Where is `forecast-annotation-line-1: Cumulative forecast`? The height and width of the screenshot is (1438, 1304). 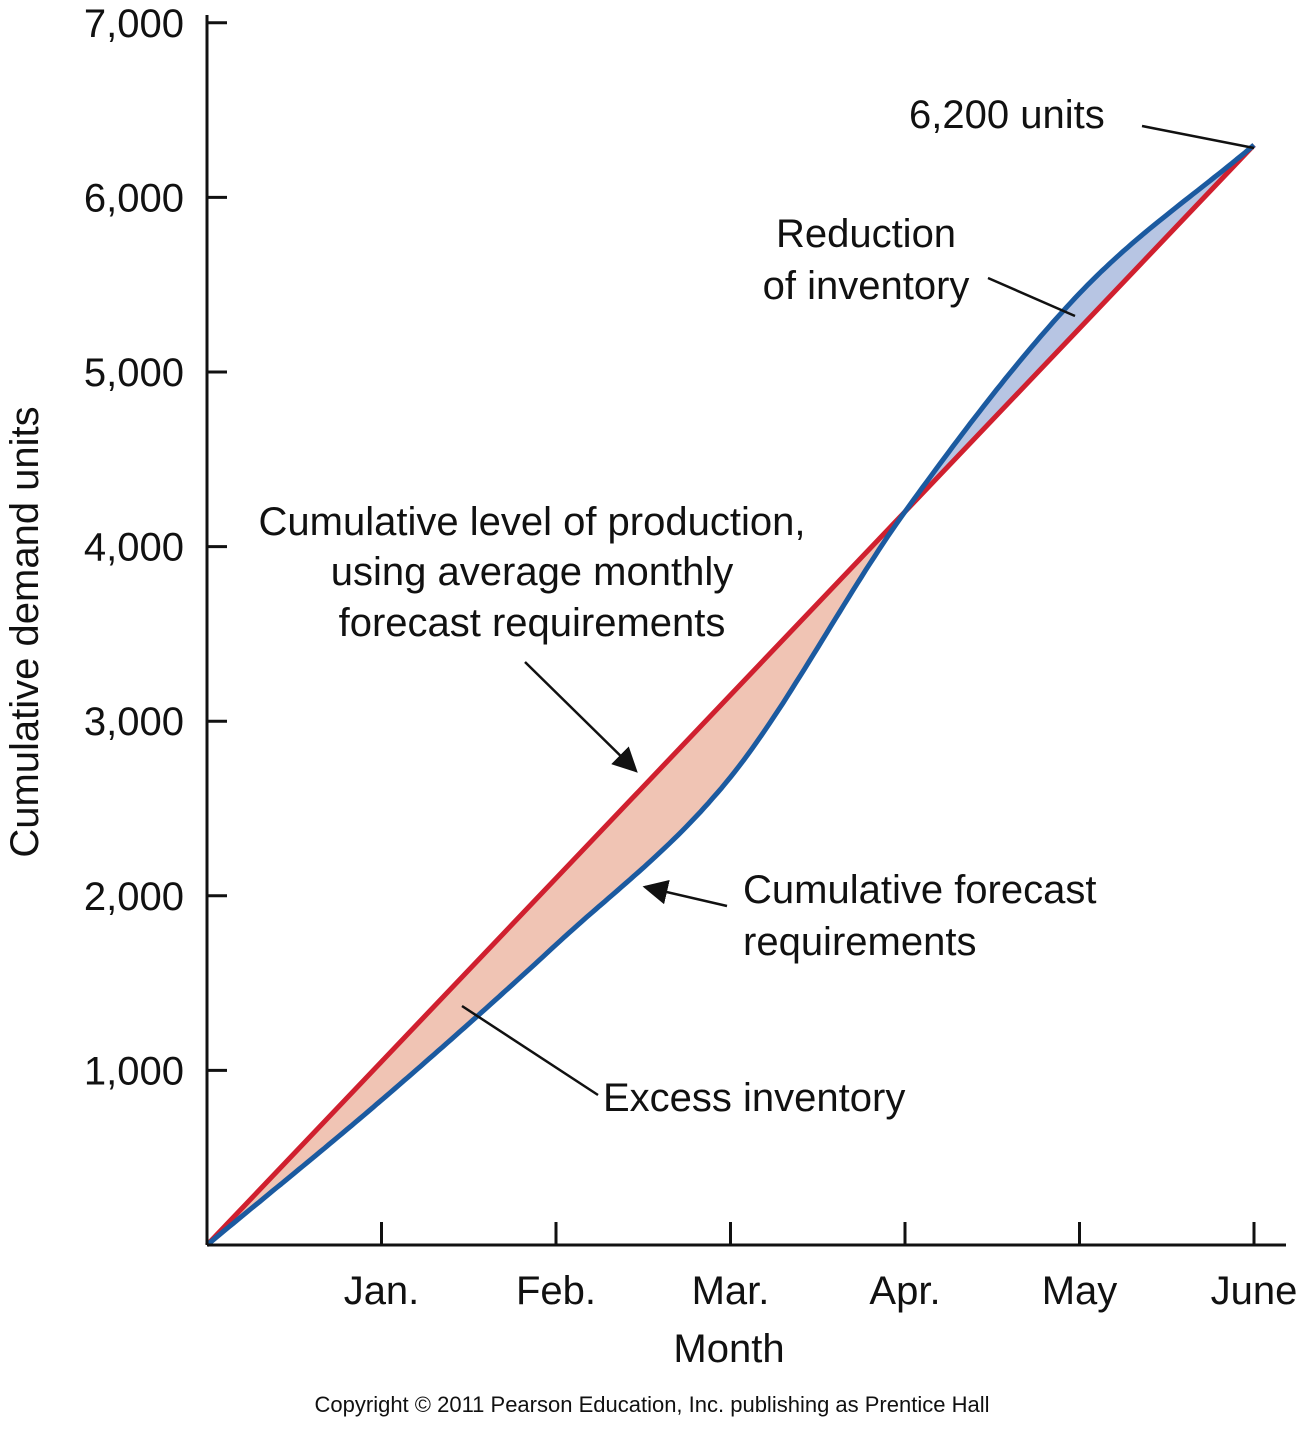
forecast-annotation-line-1: Cumulative forecast is located at coordinates (919, 890).